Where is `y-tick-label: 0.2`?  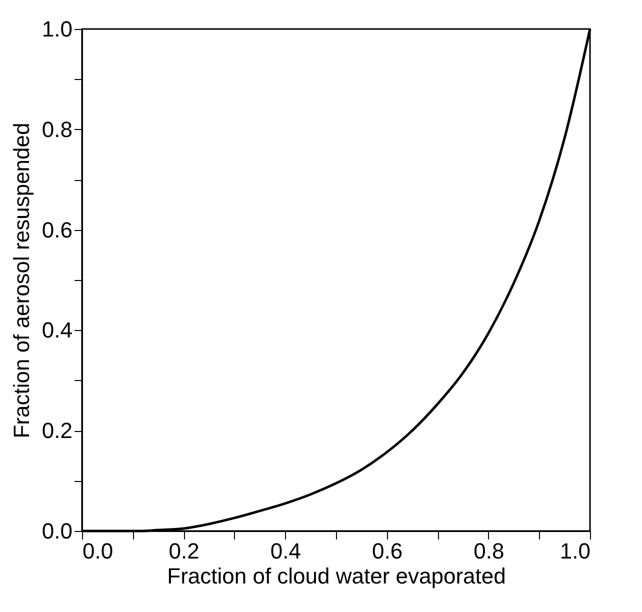 y-tick-label: 0.2 is located at coordinates (57, 431).